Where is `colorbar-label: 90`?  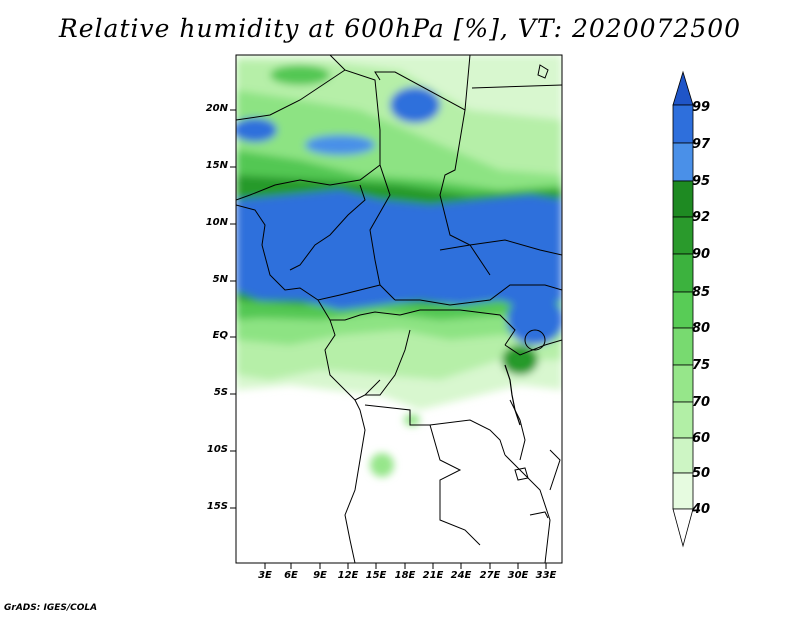 colorbar-label: 90 is located at coordinates (701, 254).